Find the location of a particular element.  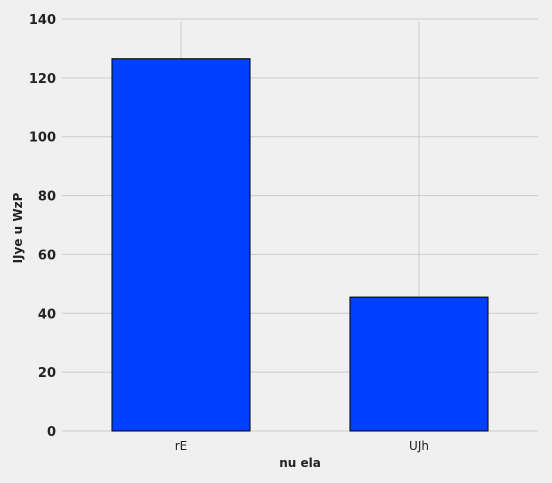

y-tick-label: 120 is located at coordinates (42, 79).